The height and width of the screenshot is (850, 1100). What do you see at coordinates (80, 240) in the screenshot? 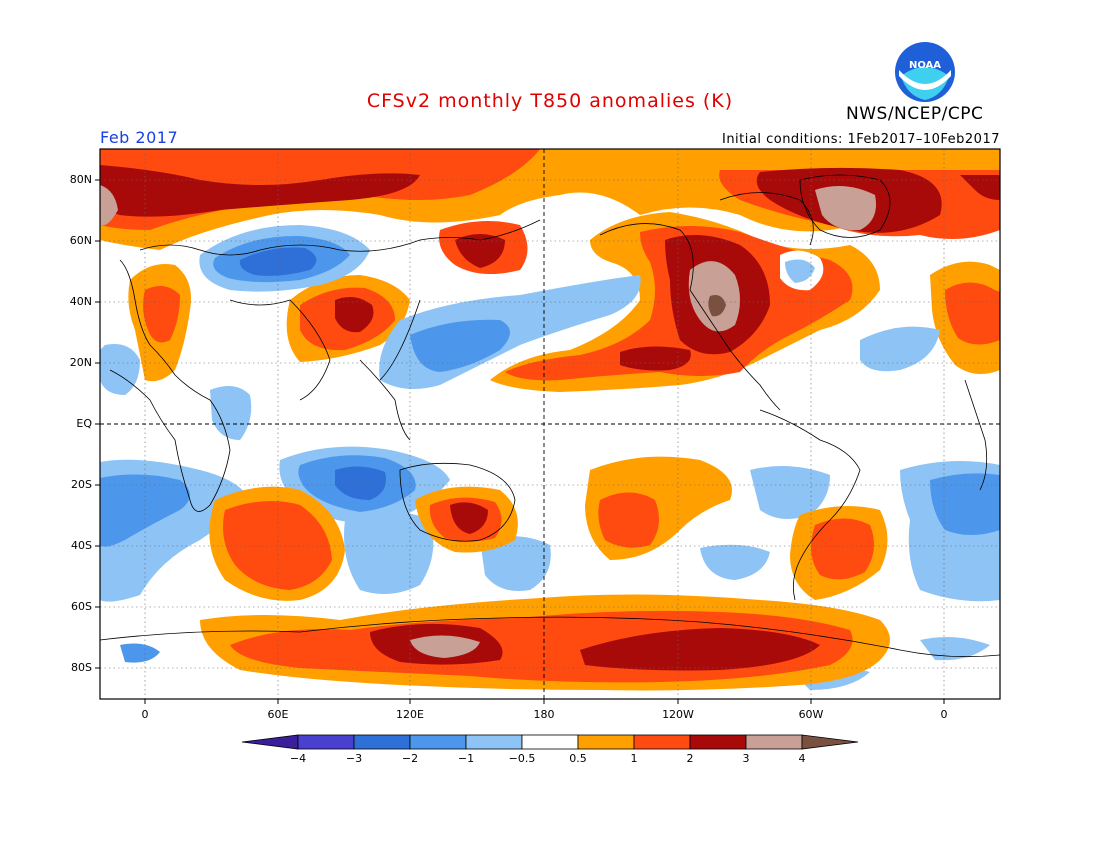
I see `lat-label-60n: 60N` at bounding box center [80, 240].